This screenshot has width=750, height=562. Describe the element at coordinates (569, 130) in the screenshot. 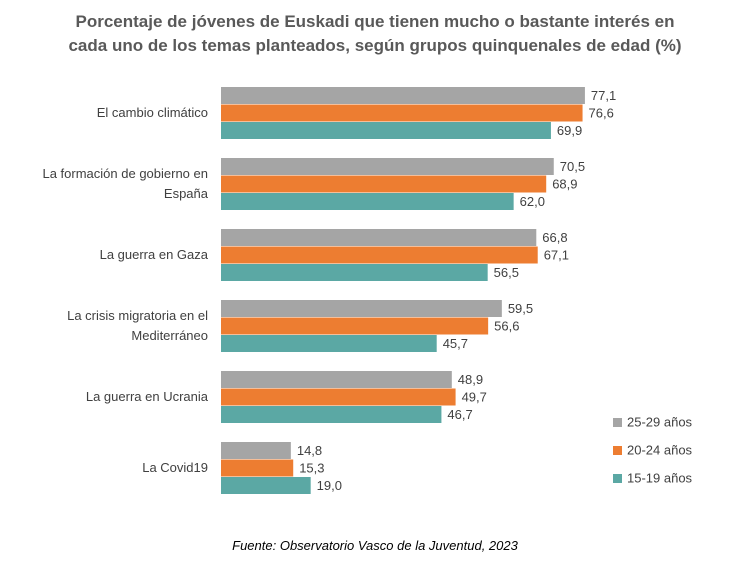

I see `value-label: 69,9` at that location.